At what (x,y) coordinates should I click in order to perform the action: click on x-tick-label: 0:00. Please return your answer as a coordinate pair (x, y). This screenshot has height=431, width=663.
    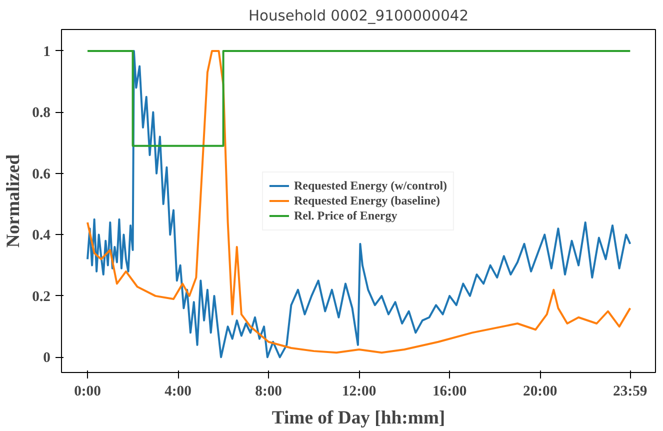
    Looking at the image, I should click on (87, 392).